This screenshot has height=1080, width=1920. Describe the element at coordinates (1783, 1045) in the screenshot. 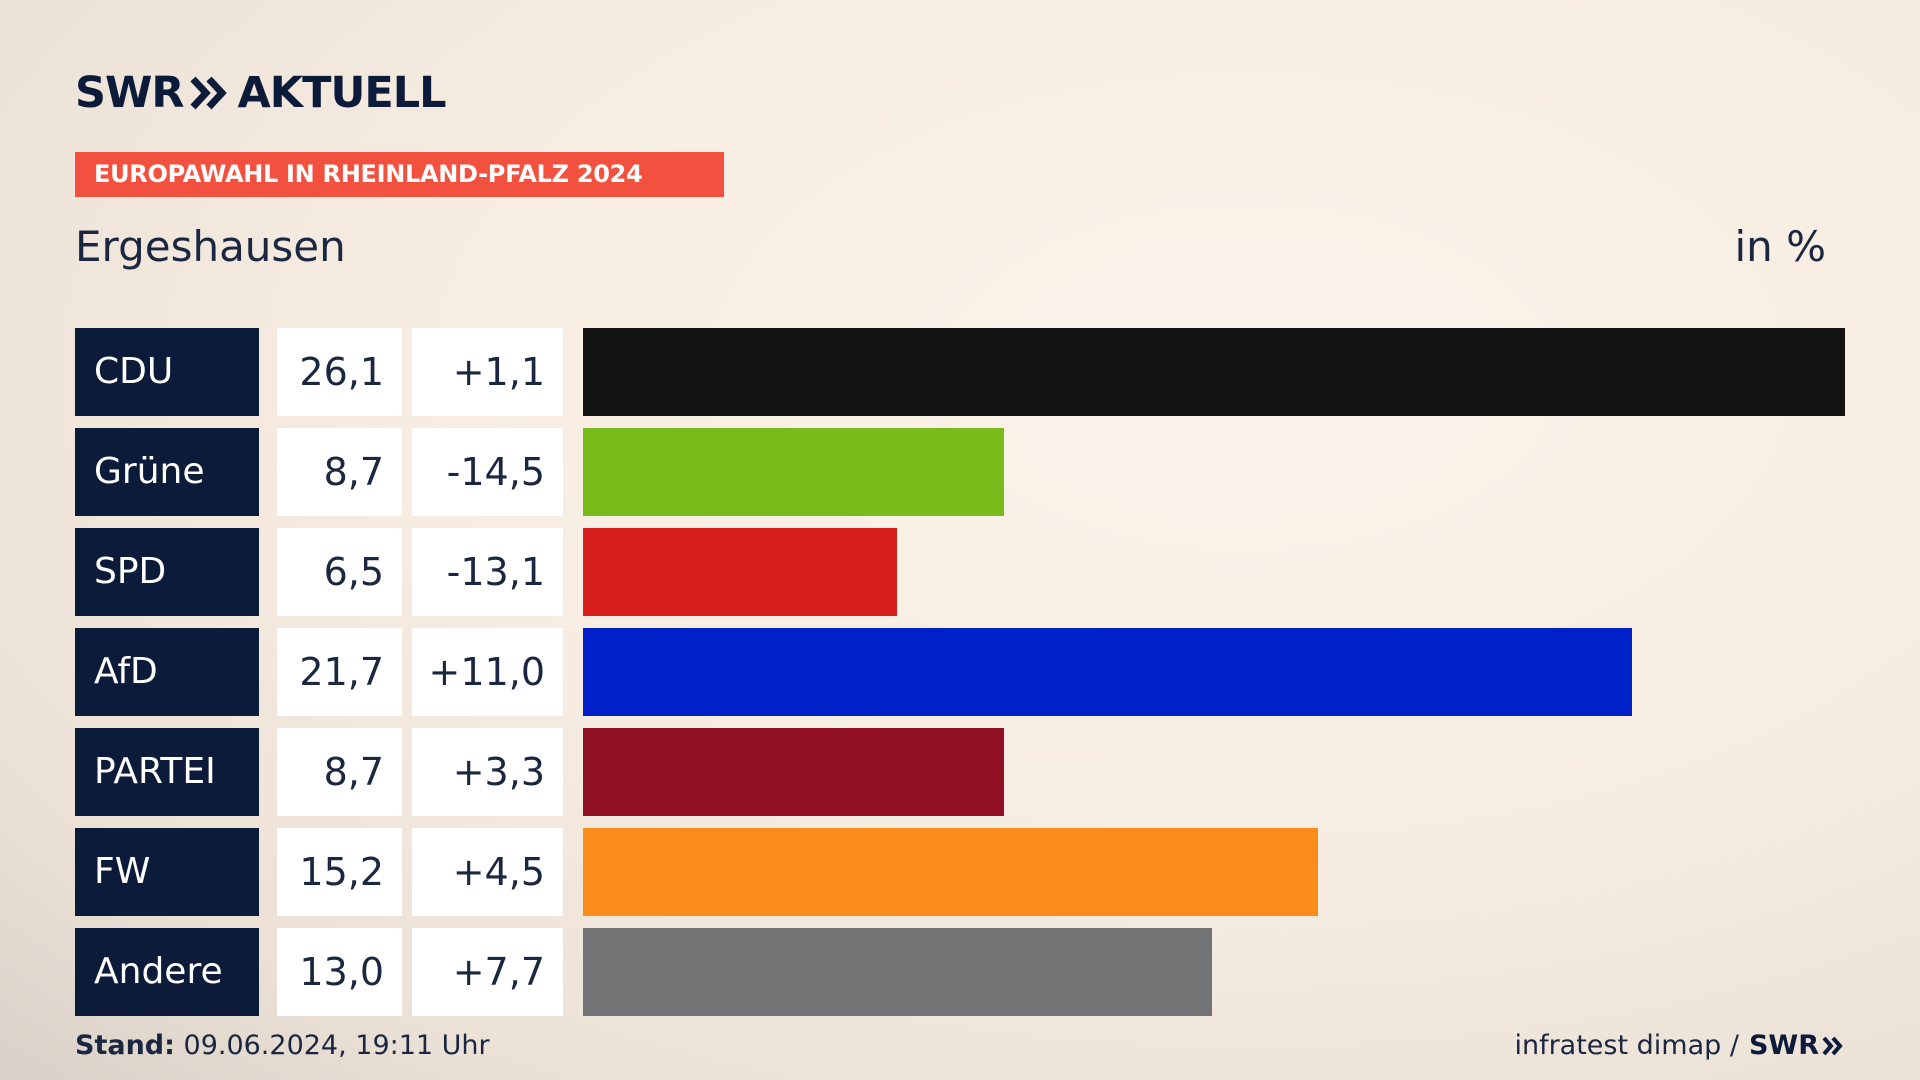

I see `source-swr-logo: SWR` at that location.